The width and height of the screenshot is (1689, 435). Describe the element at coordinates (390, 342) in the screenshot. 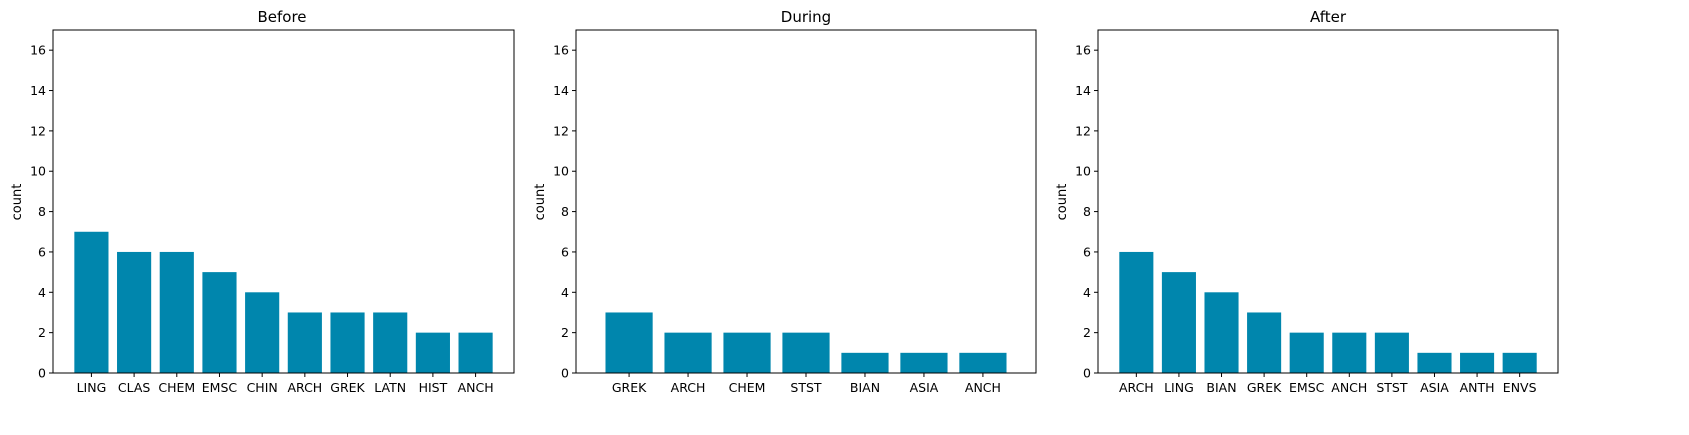

I see `bar-latn` at that location.